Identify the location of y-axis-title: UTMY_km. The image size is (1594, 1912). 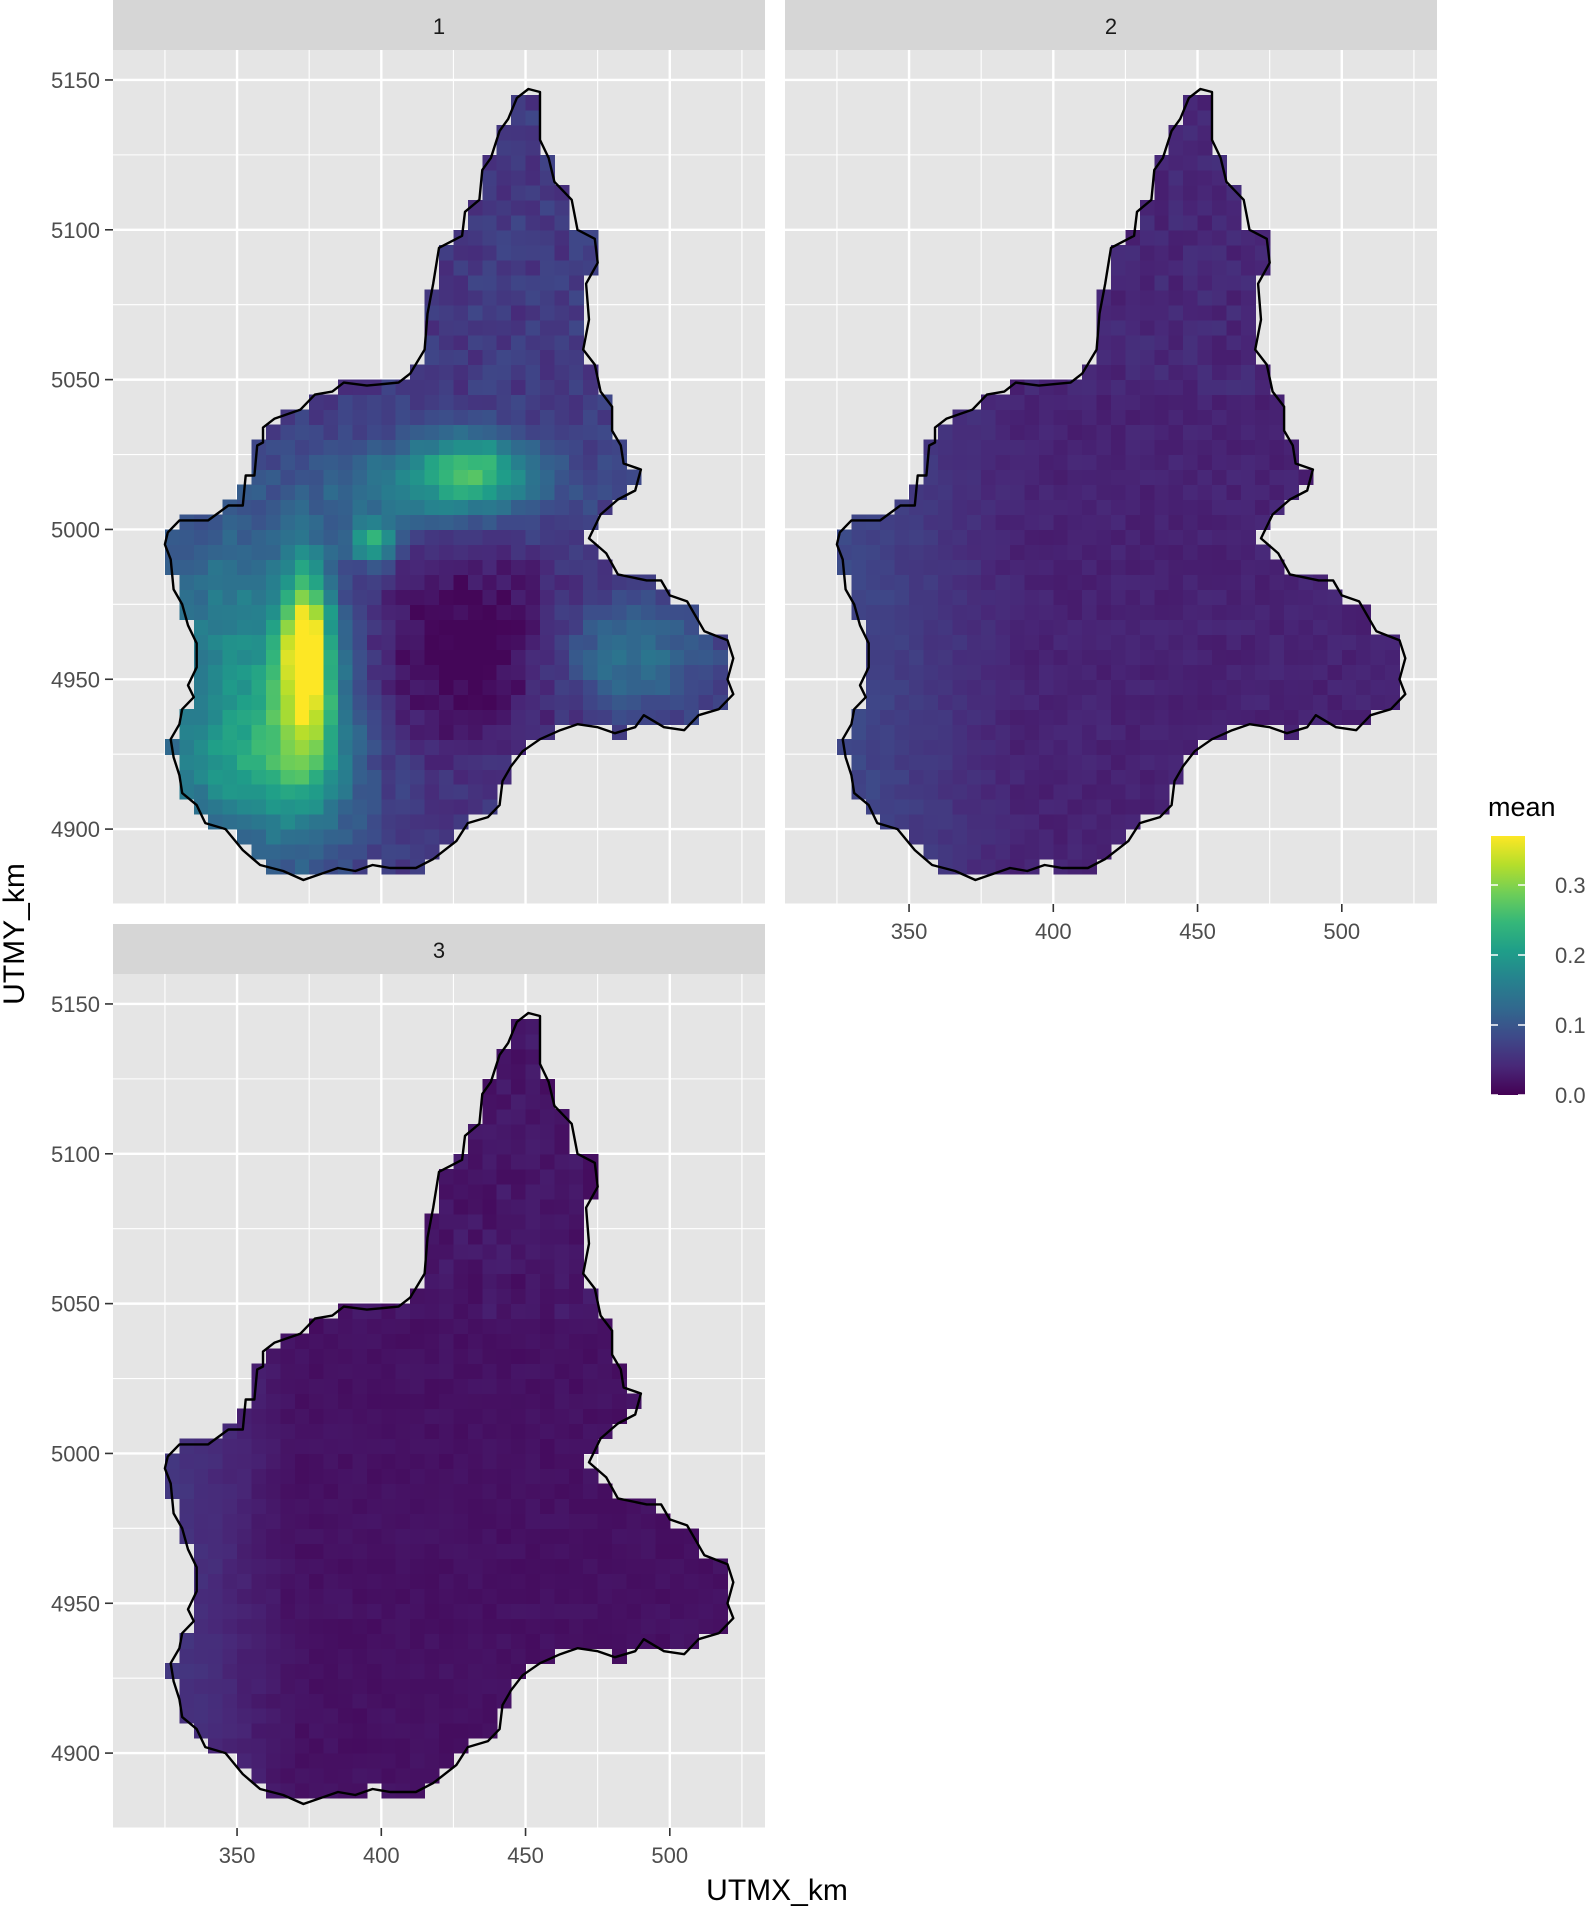
(15, 934).